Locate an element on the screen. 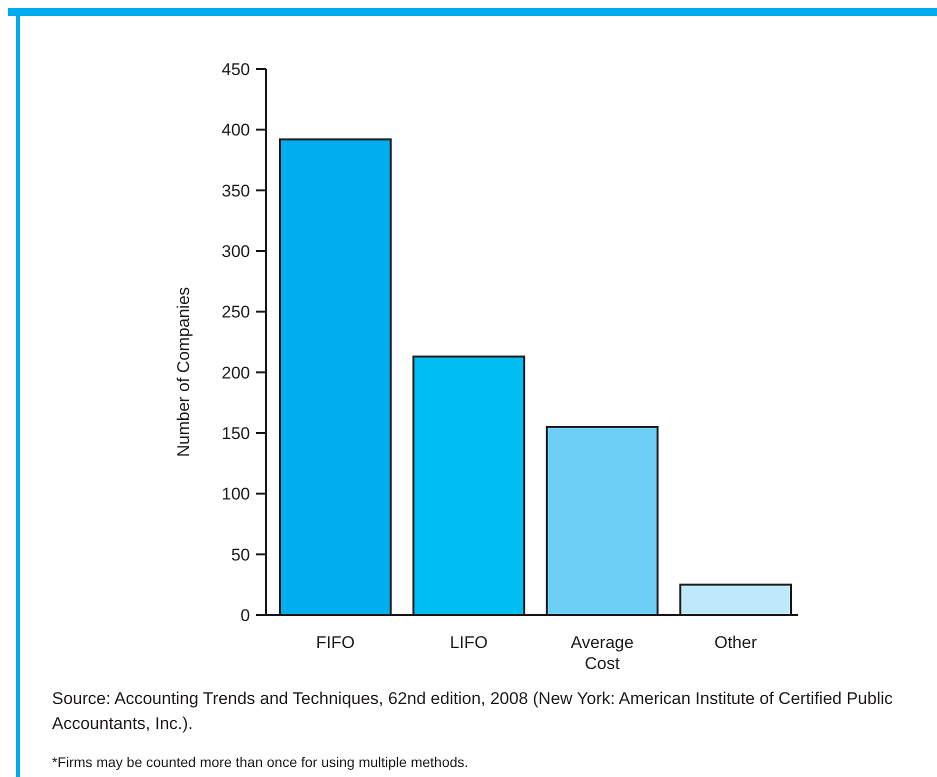 The width and height of the screenshot is (937, 777). y-tick-label: 250 is located at coordinates (236, 312).